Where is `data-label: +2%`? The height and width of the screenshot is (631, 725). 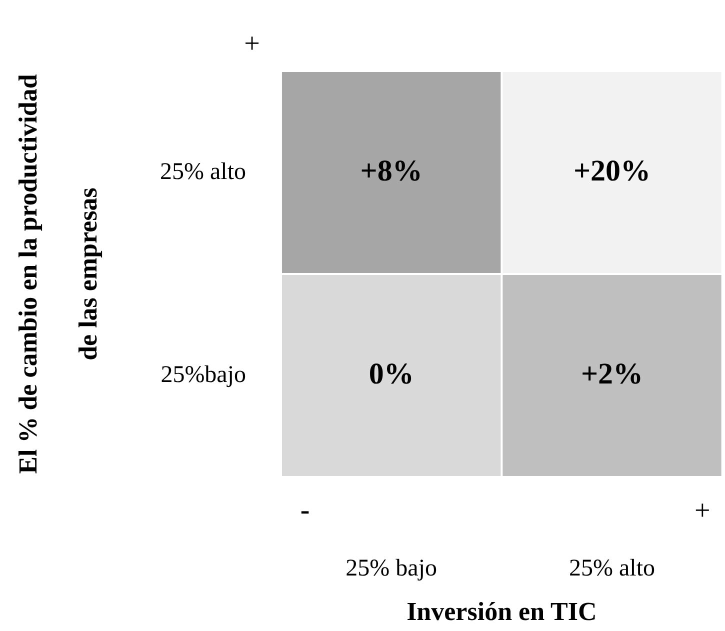
data-label: +2% is located at coordinates (612, 373).